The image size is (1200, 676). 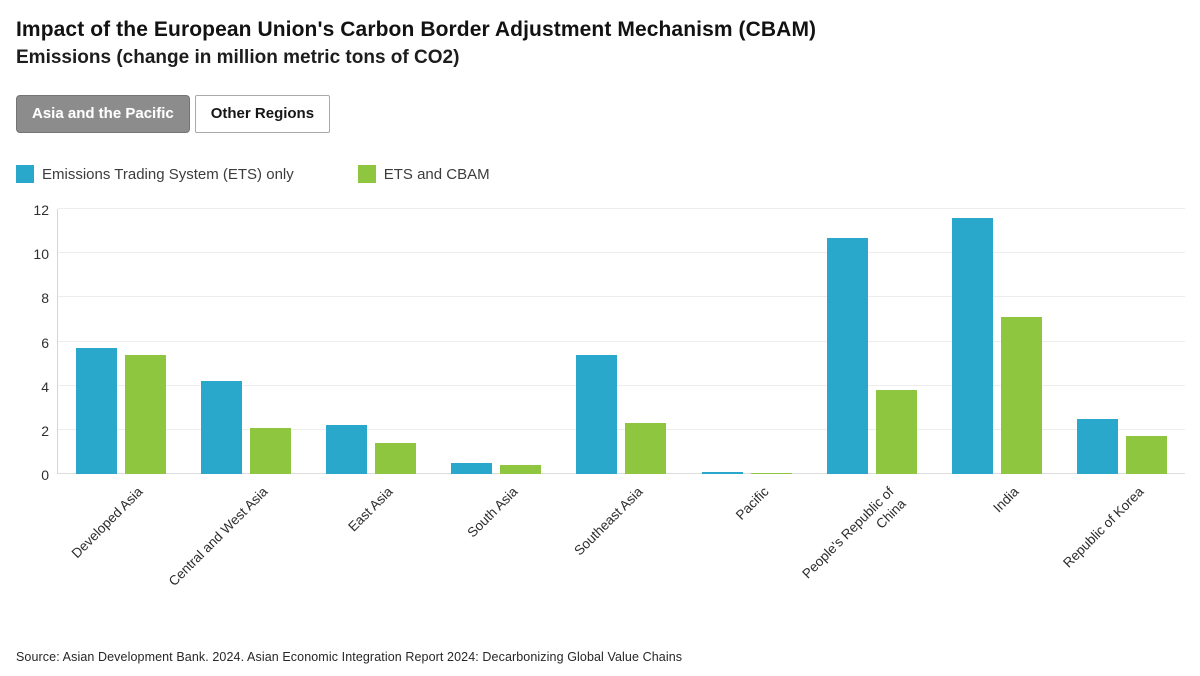 What do you see at coordinates (621, 473) in the screenshot?
I see `x-axis-line` at bounding box center [621, 473].